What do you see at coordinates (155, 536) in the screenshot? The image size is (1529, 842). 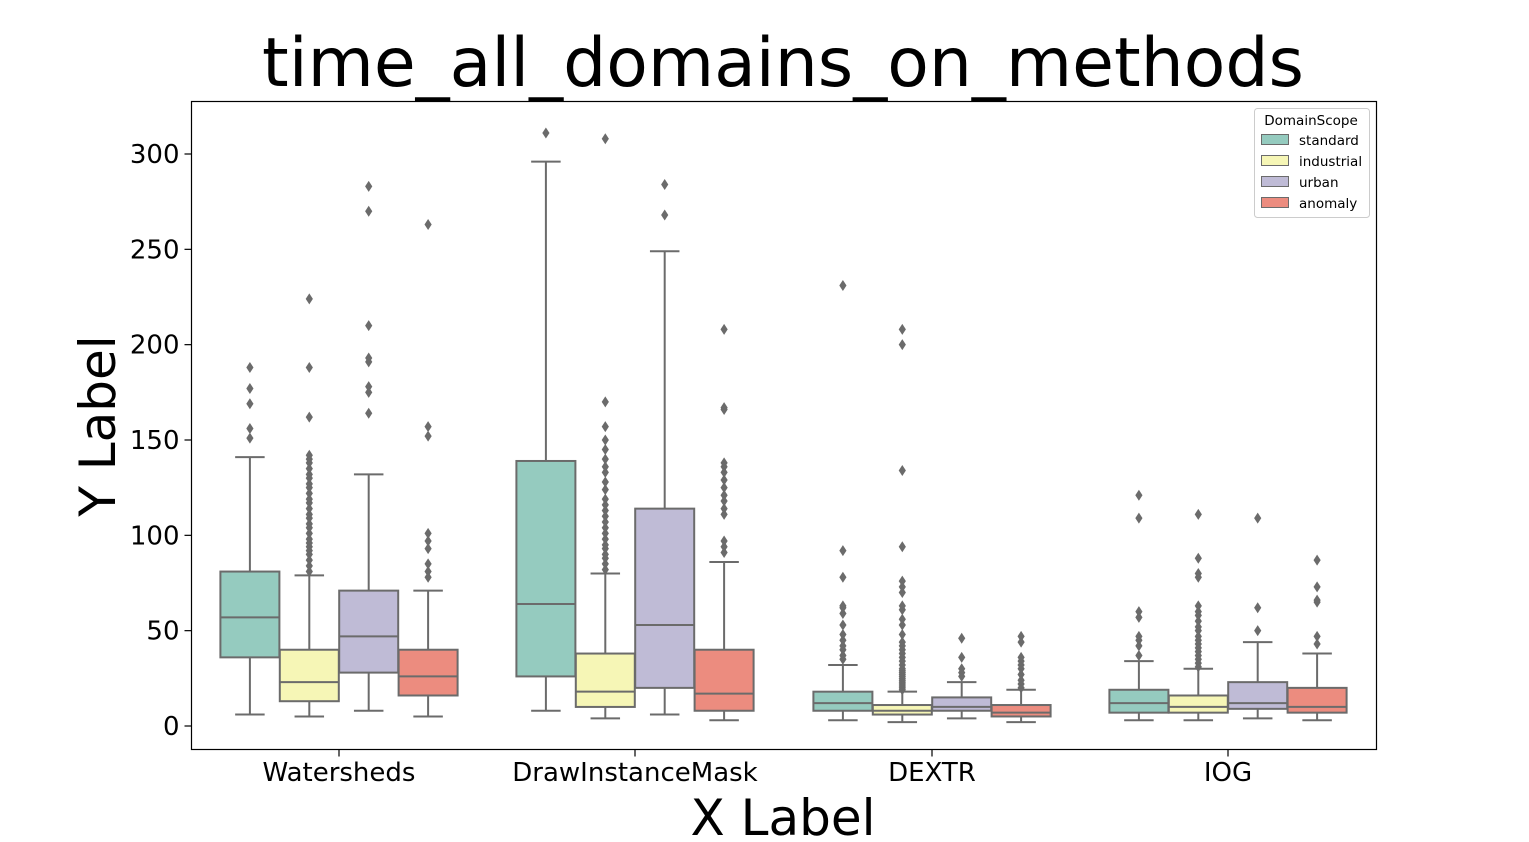 I see `y-tick-label: 100` at bounding box center [155, 536].